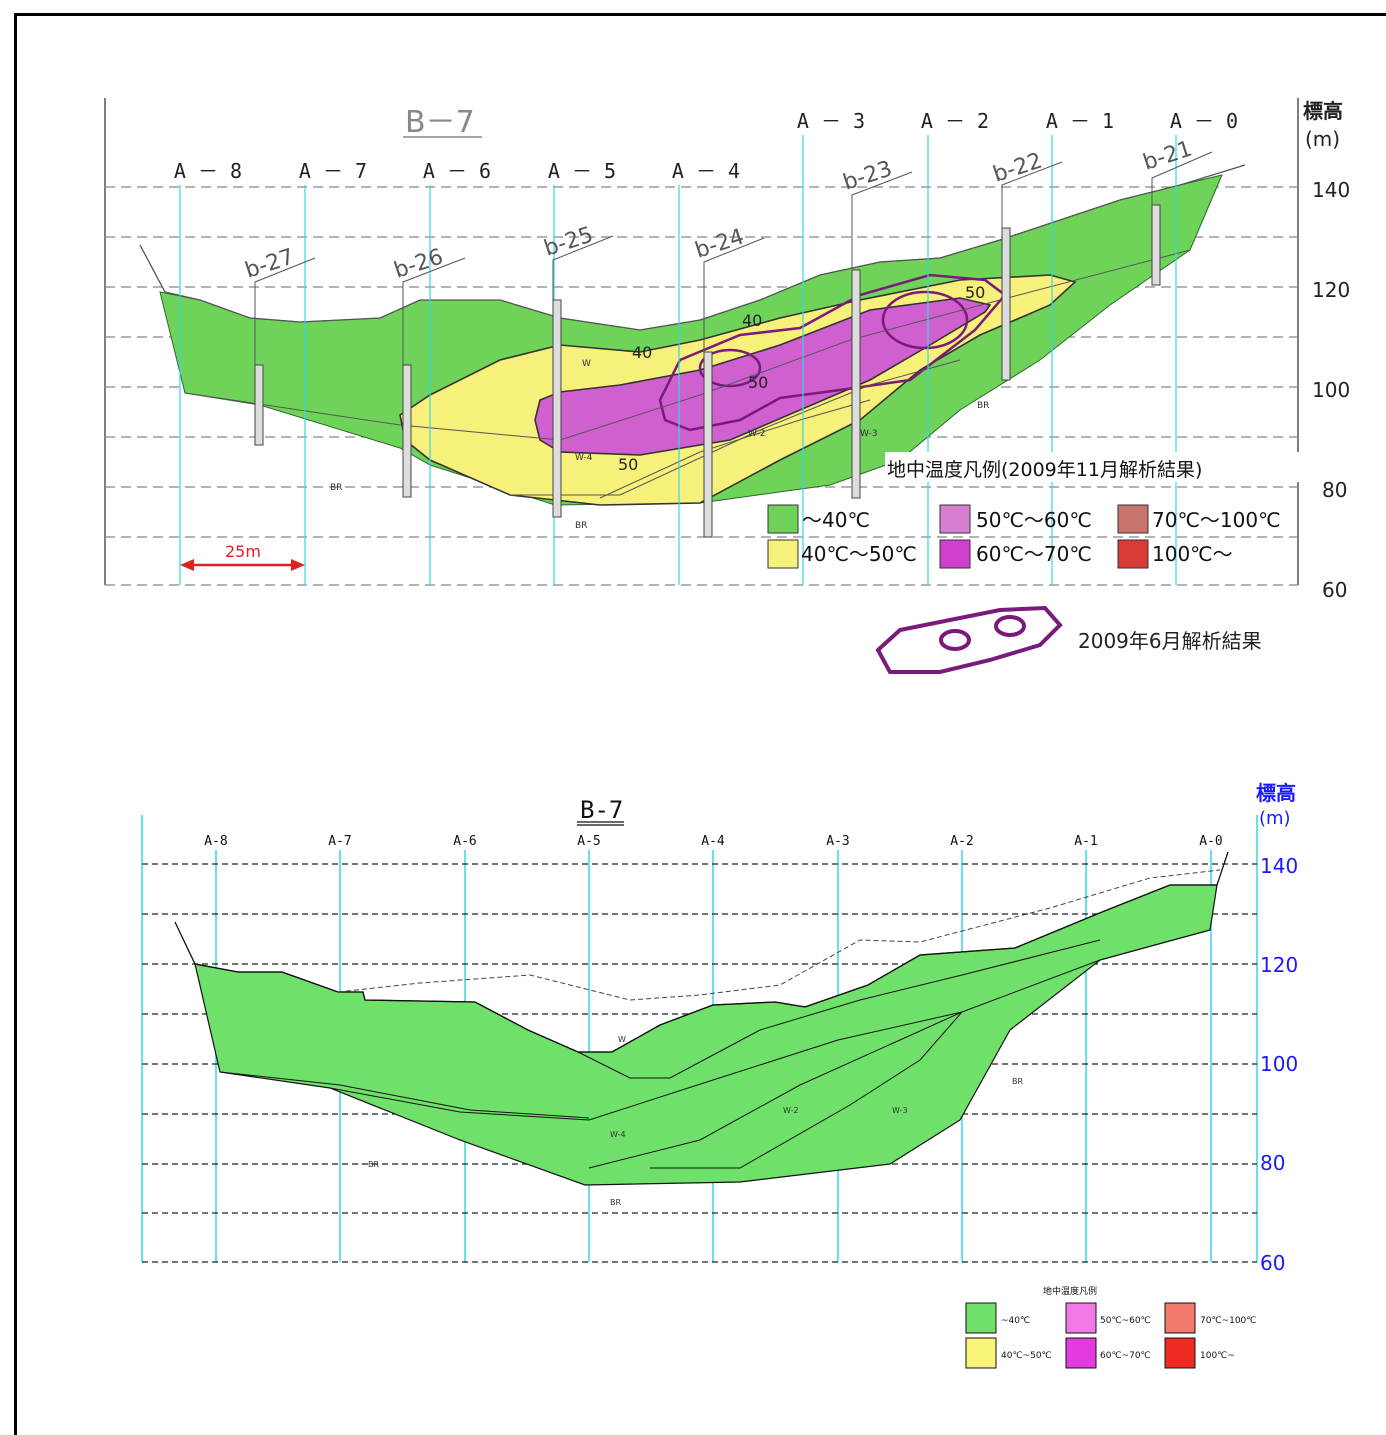  Describe the element at coordinates (582, 171) in the screenshot. I see `top-col-label: A － 5` at that location.